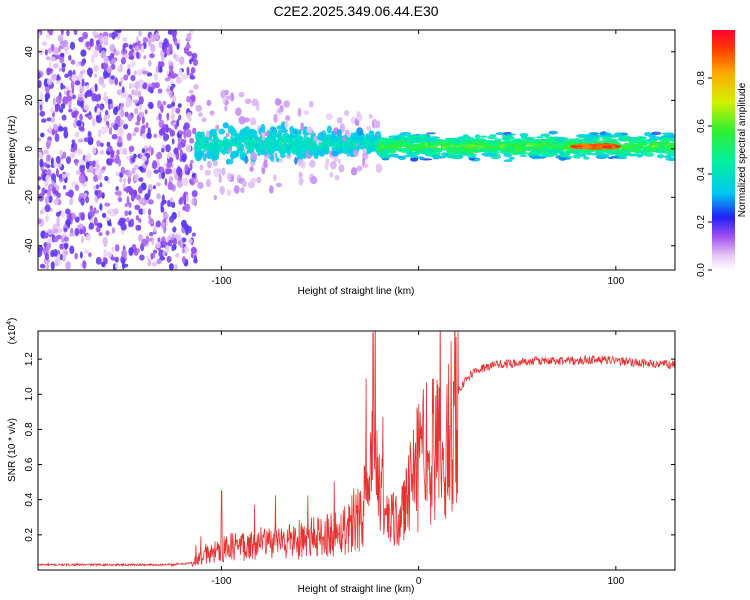  I want to click on snr-y-tick-label: 0.8, so click(29, 429).